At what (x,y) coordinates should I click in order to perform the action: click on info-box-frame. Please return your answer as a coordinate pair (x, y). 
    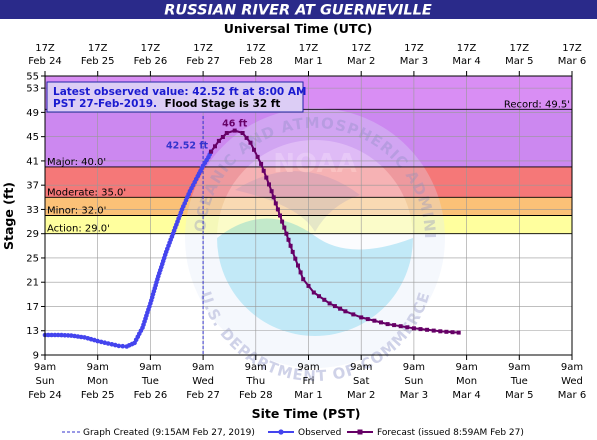
    Looking at the image, I should click on (175, 97).